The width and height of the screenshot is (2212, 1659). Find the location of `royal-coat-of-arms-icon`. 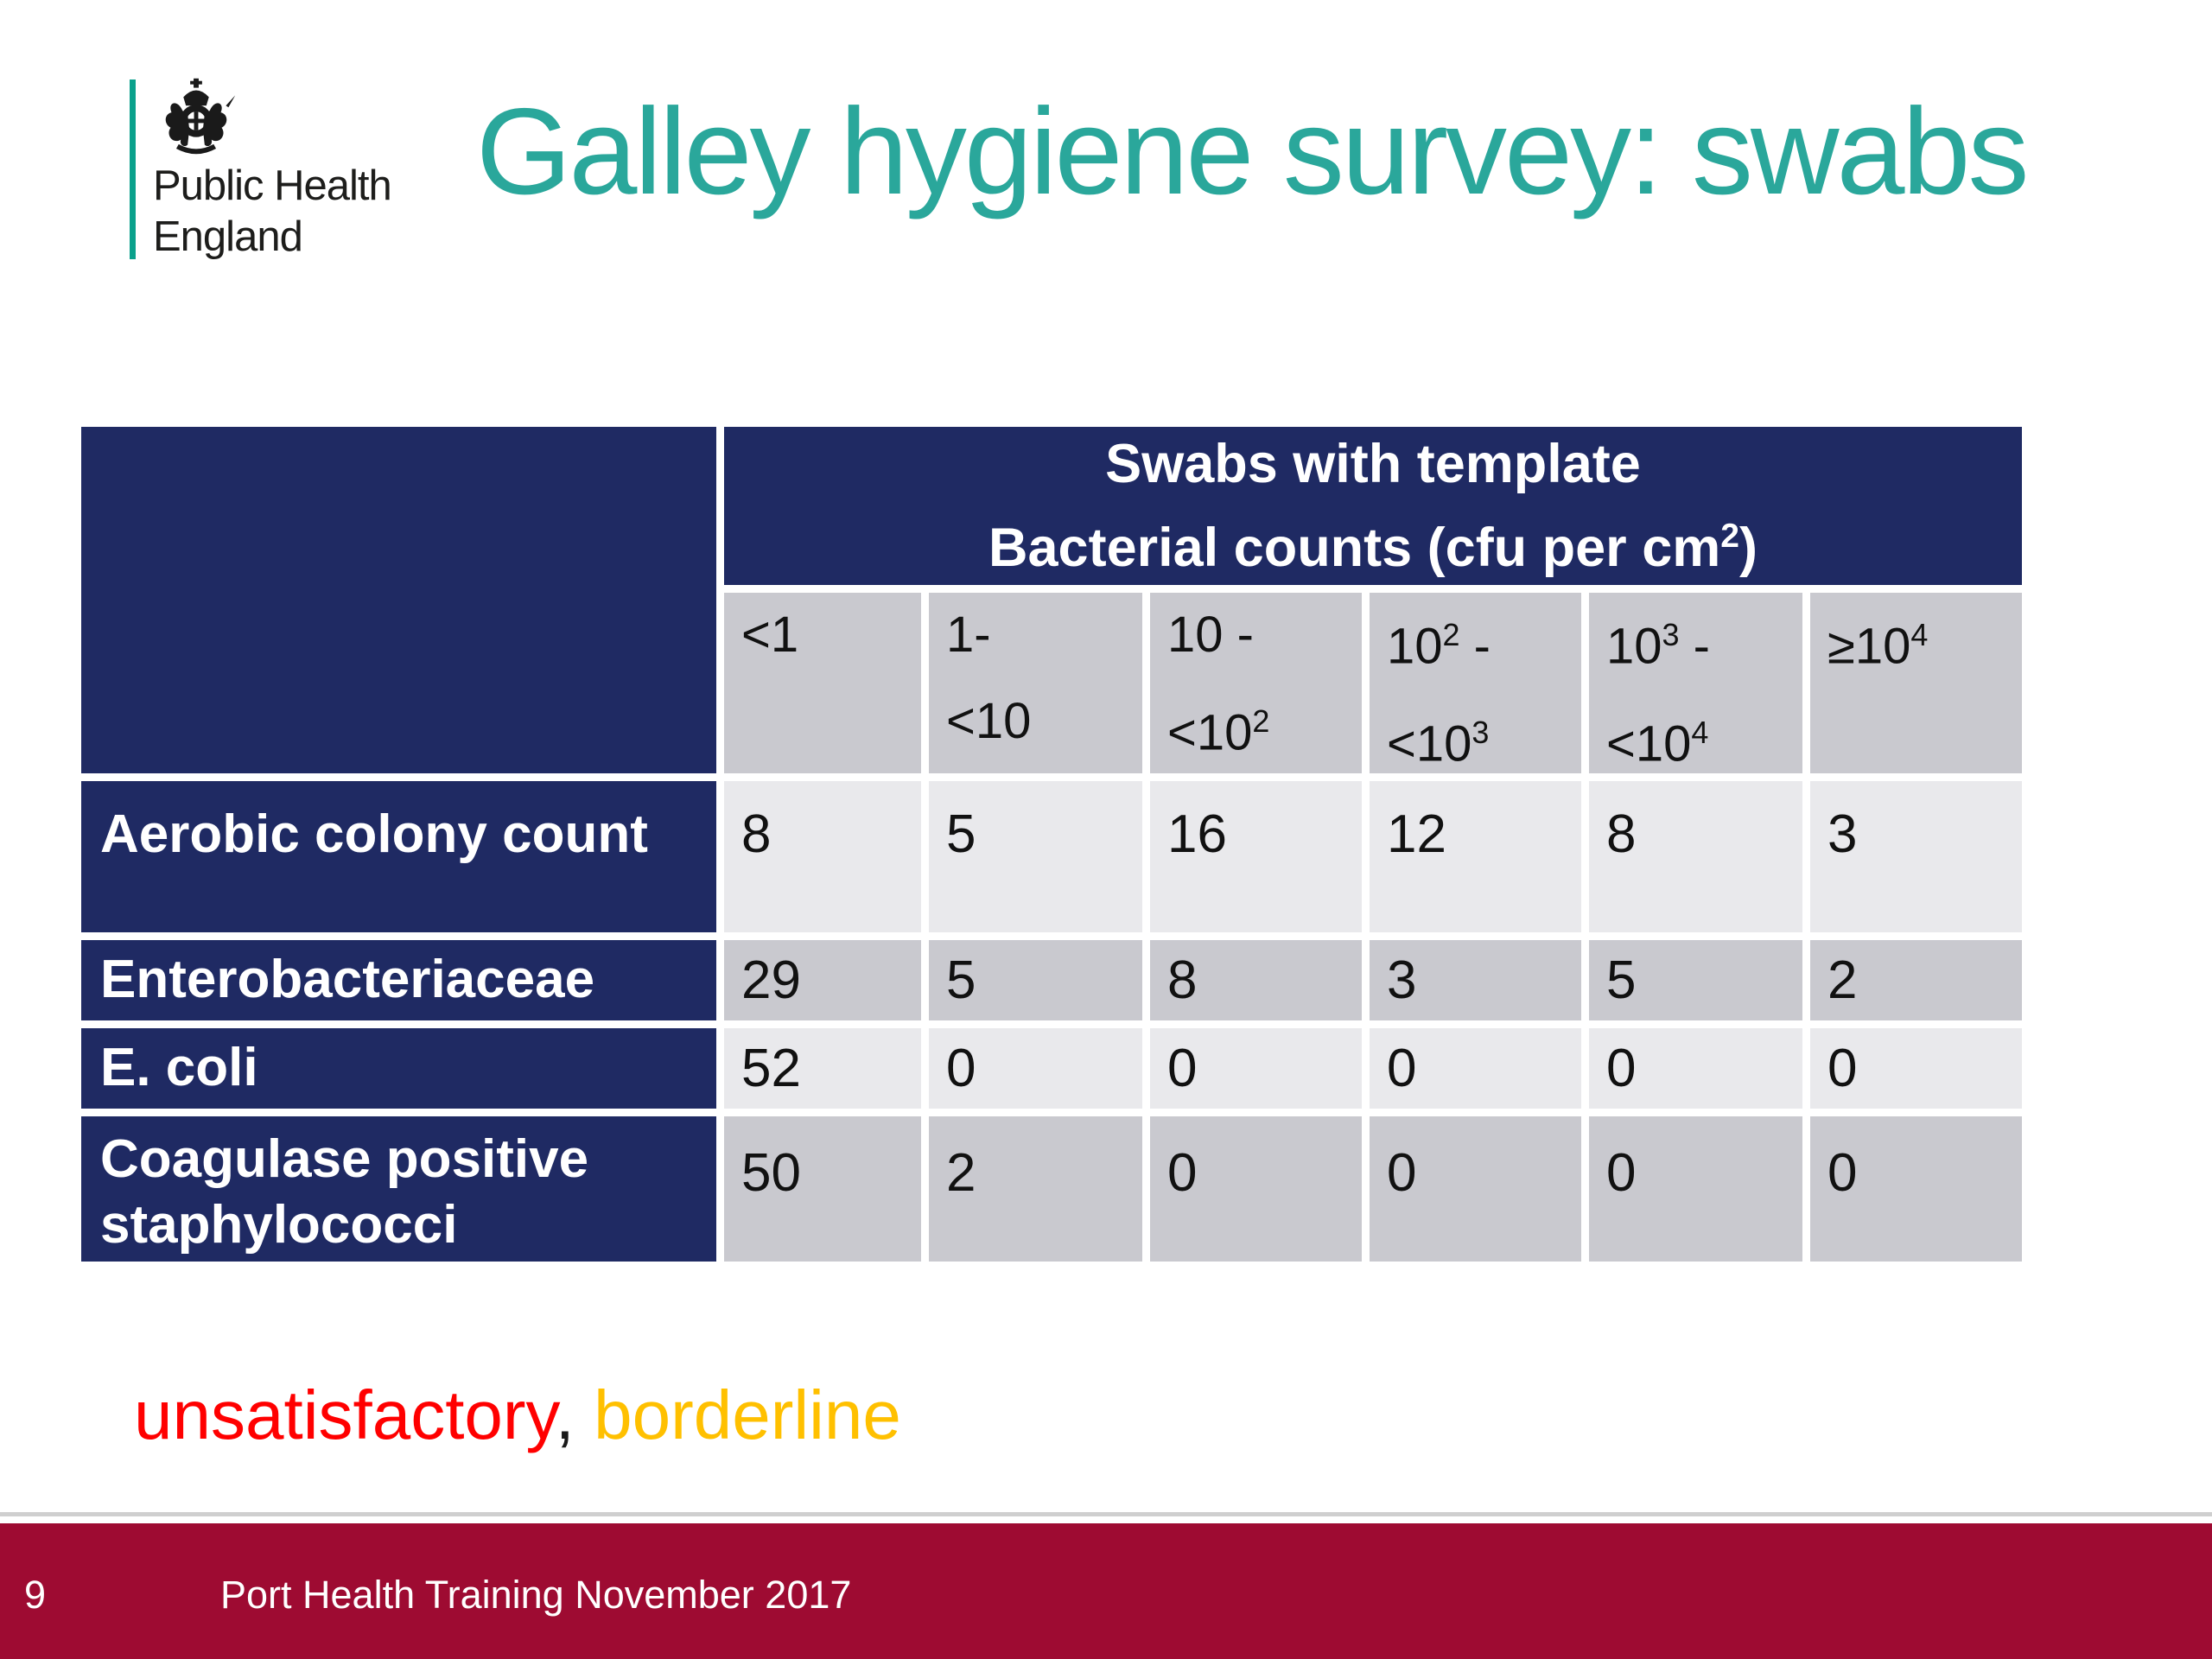

royal-coat-of-arms-icon is located at coordinates (200, 116).